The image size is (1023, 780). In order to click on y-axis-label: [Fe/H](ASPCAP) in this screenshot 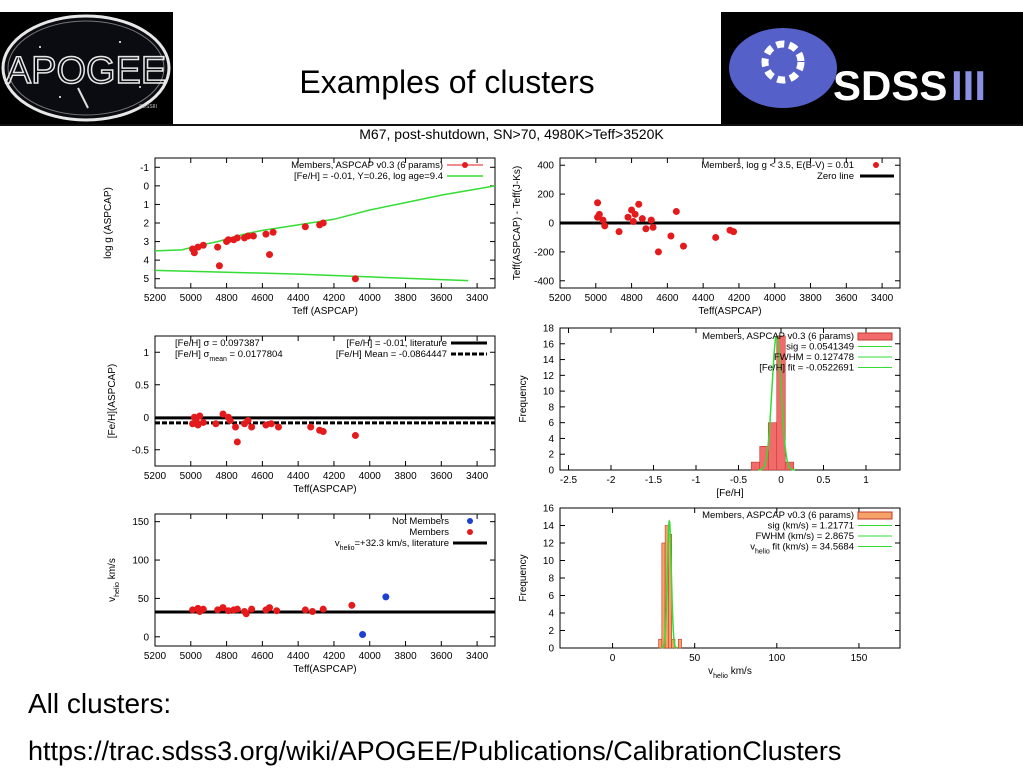, I will do `click(112, 401)`.